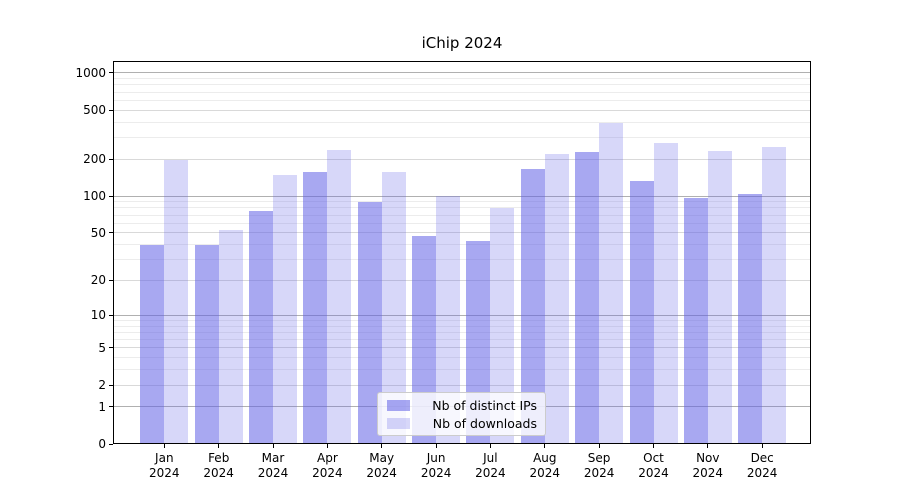 Image resolution: width=900 pixels, height=500 pixels. I want to click on y-axis-tick-label-100: 100, so click(94, 196).